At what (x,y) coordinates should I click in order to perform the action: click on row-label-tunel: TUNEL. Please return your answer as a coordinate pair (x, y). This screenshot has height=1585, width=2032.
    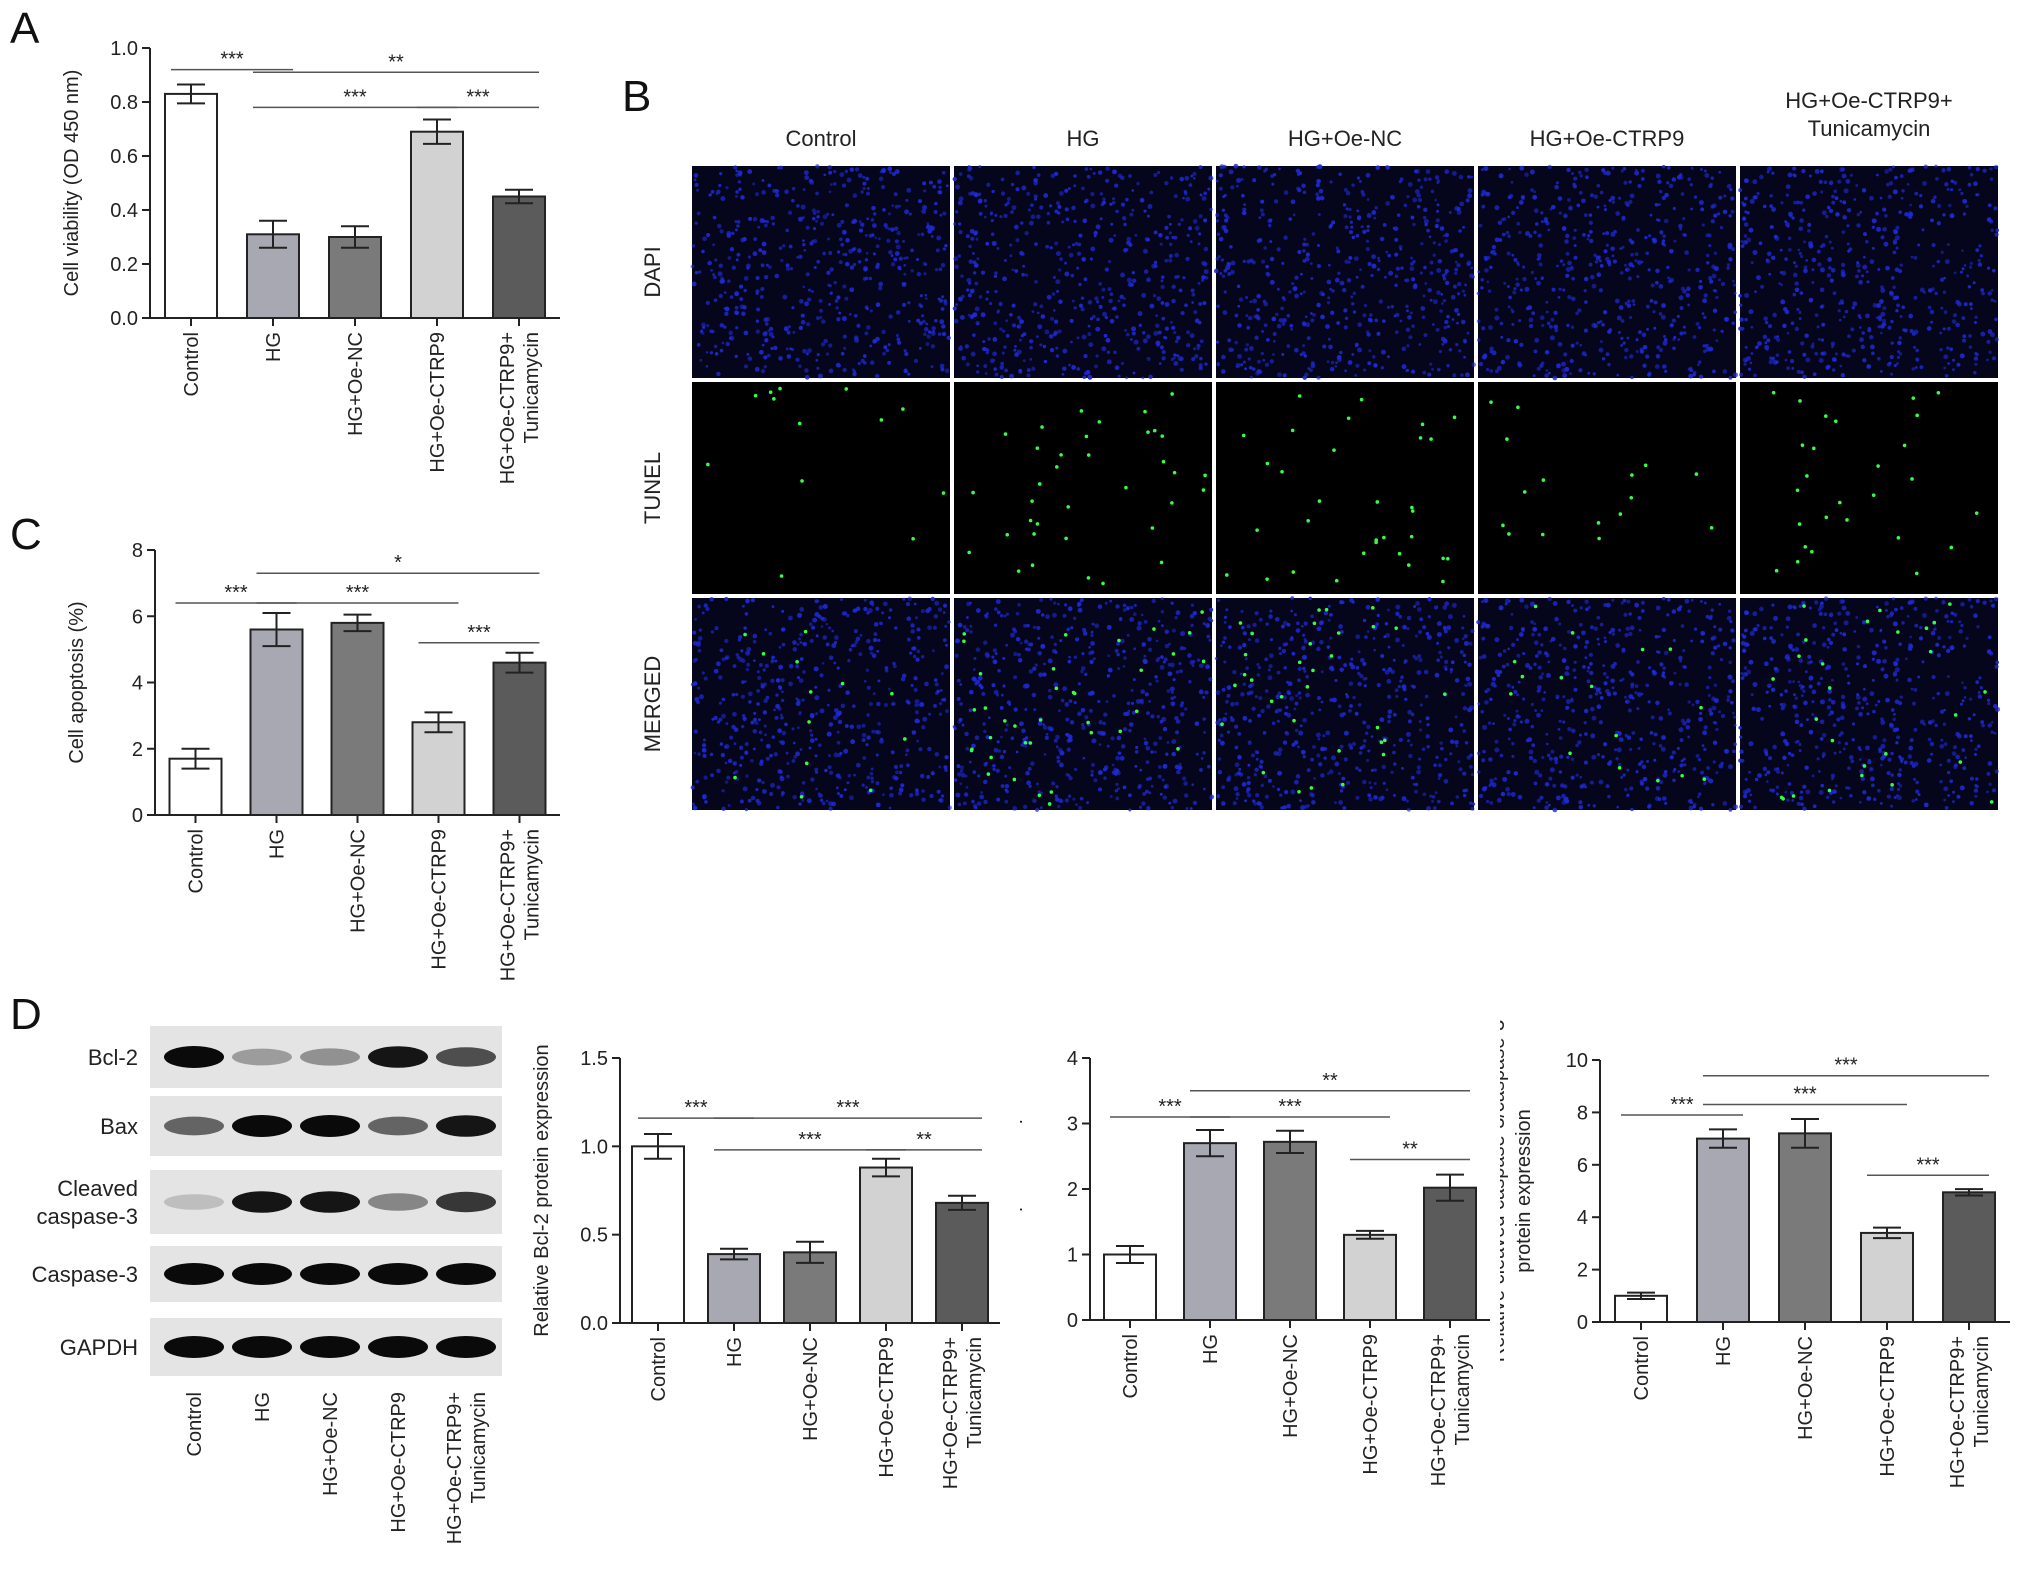
    Looking at the image, I should click on (652, 488).